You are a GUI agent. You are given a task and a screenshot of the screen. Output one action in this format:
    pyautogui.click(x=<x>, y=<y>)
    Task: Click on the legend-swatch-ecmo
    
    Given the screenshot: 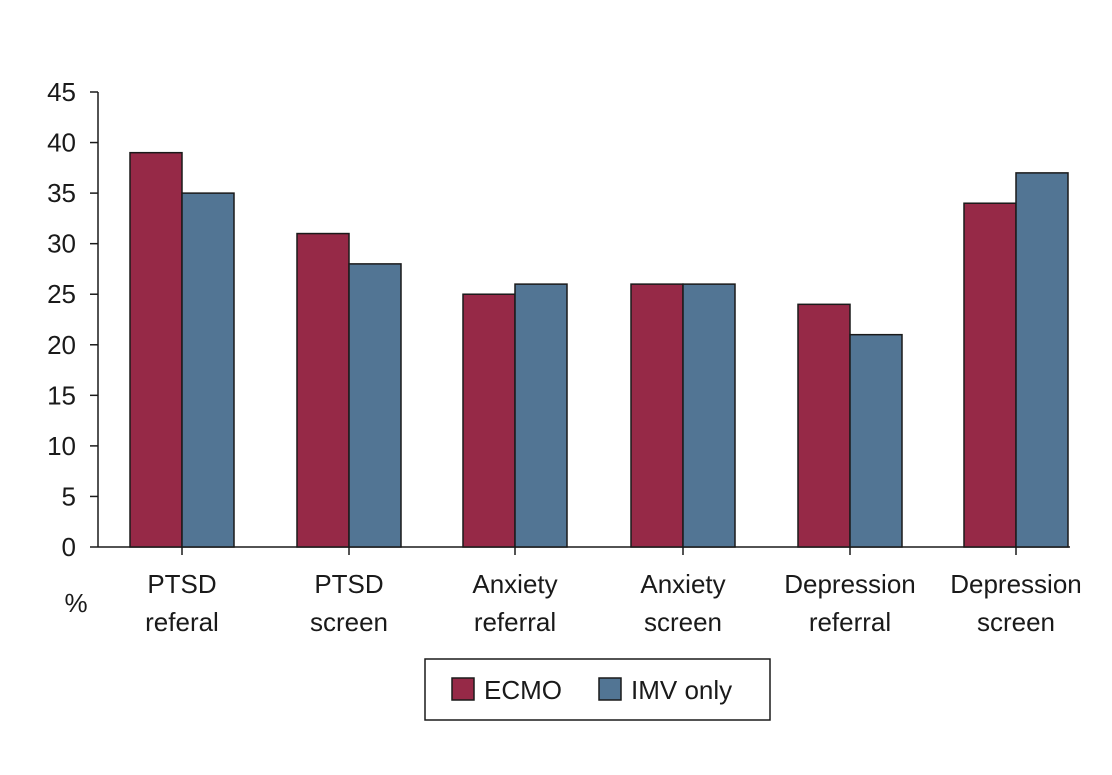 What is the action you would take?
    pyautogui.click(x=463, y=689)
    